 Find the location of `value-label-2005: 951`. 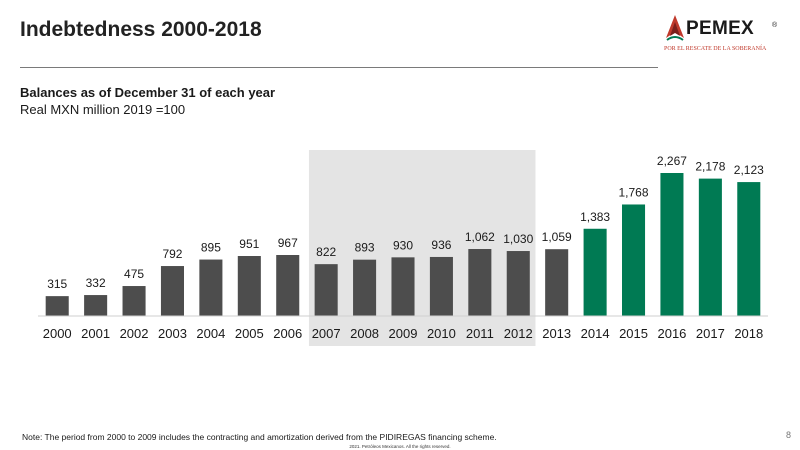

value-label-2005: 951 is located at coordinates (249, 244).